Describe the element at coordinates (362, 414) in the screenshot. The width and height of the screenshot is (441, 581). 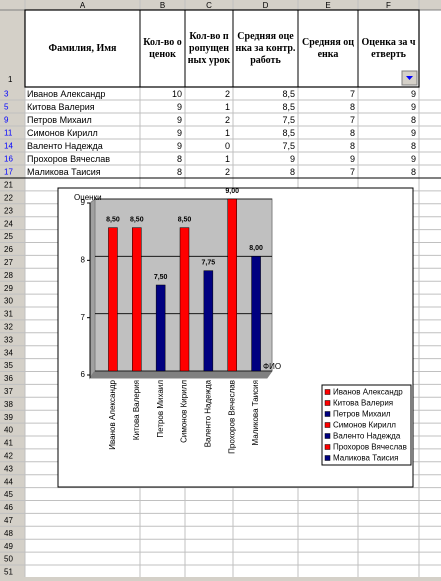
I see `legend-label: Петров Михаил` at that location.